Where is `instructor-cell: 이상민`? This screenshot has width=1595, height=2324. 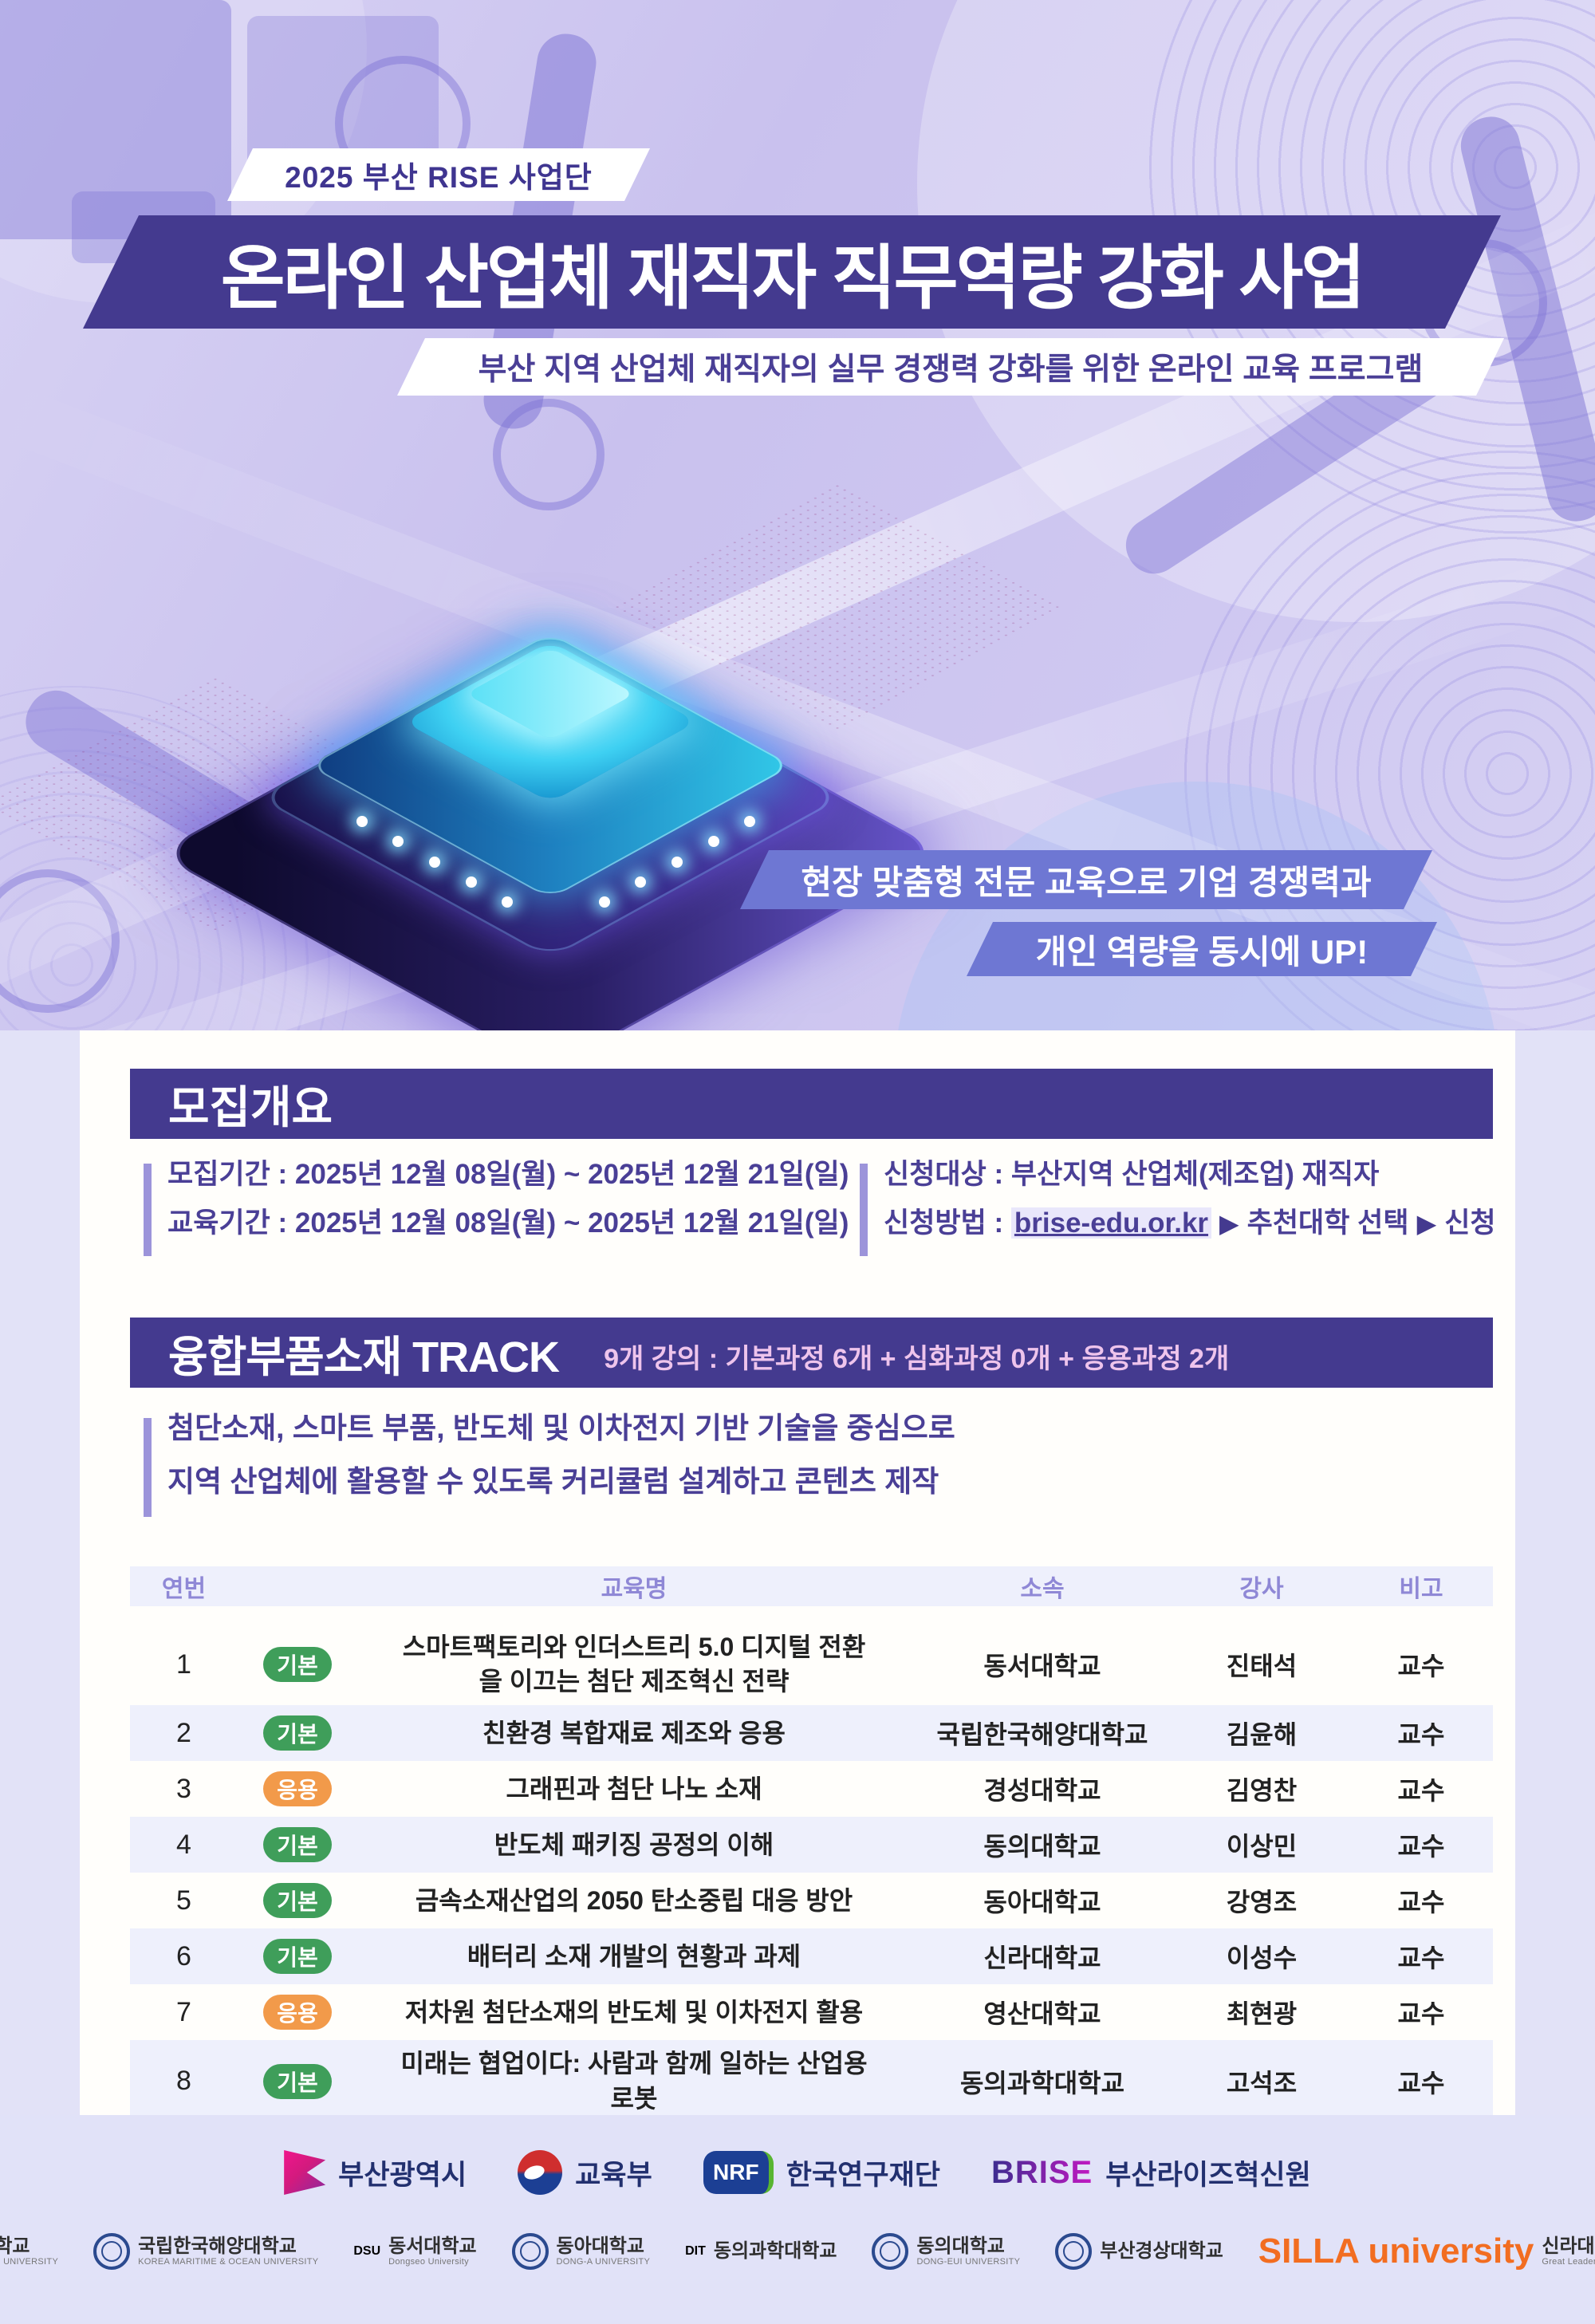
instructor-cell: 이상민 is located at coordinates (1262, 1847).